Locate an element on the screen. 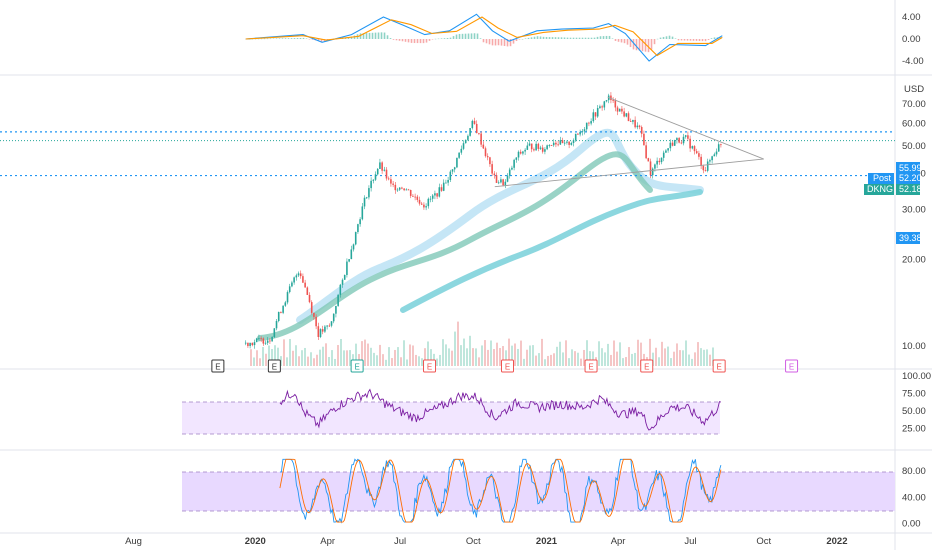  macd-tick-label: -4.00 is located at coordinates (913, 61).